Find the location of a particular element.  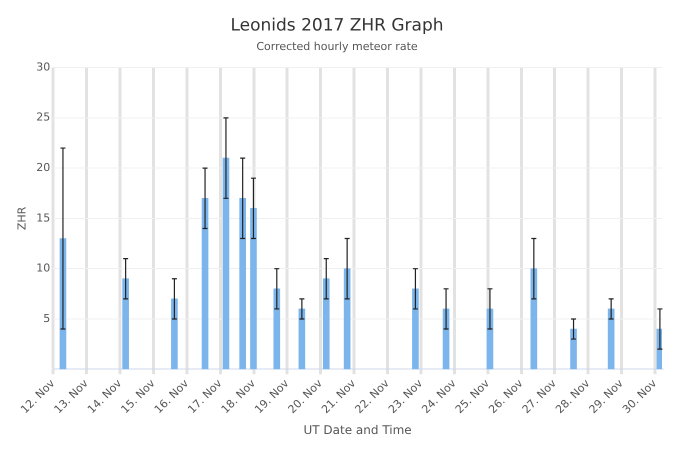

x-axis-title: UT Date and Time is located at coordinates (358, 429).